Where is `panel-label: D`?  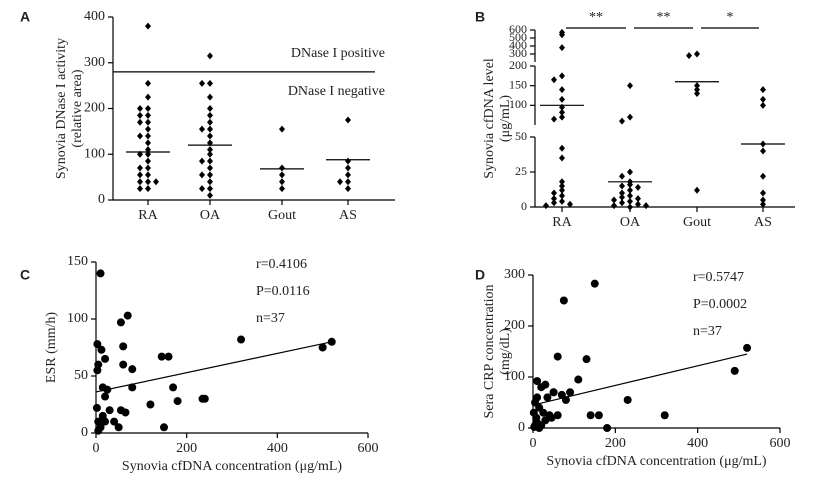
panel-label: D is located at coordinates (480, 275).